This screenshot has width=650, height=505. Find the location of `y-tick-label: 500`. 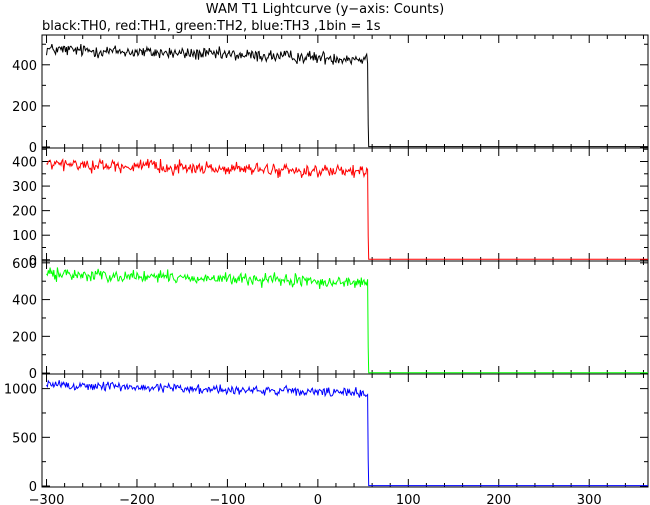

y-tick-label: 500 is located at coordinates (24, 438).